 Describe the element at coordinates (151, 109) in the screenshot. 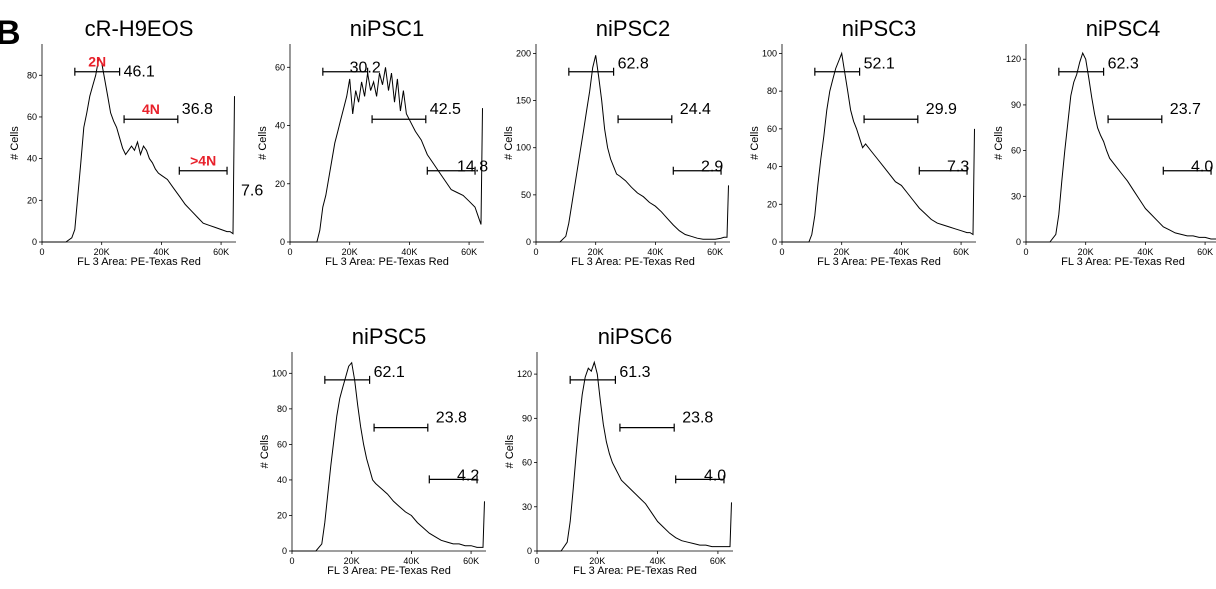

I see `gate-ploidy-label: 4N` at that location.